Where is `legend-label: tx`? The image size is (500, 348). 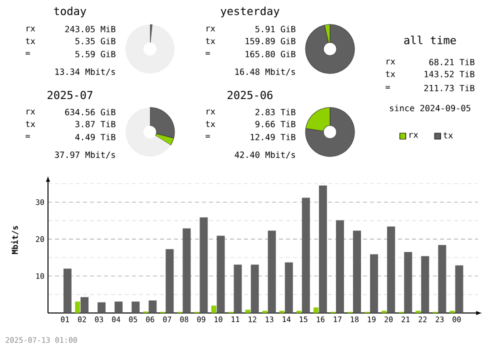 legend-label: tx is located at coordinates (448, 135).